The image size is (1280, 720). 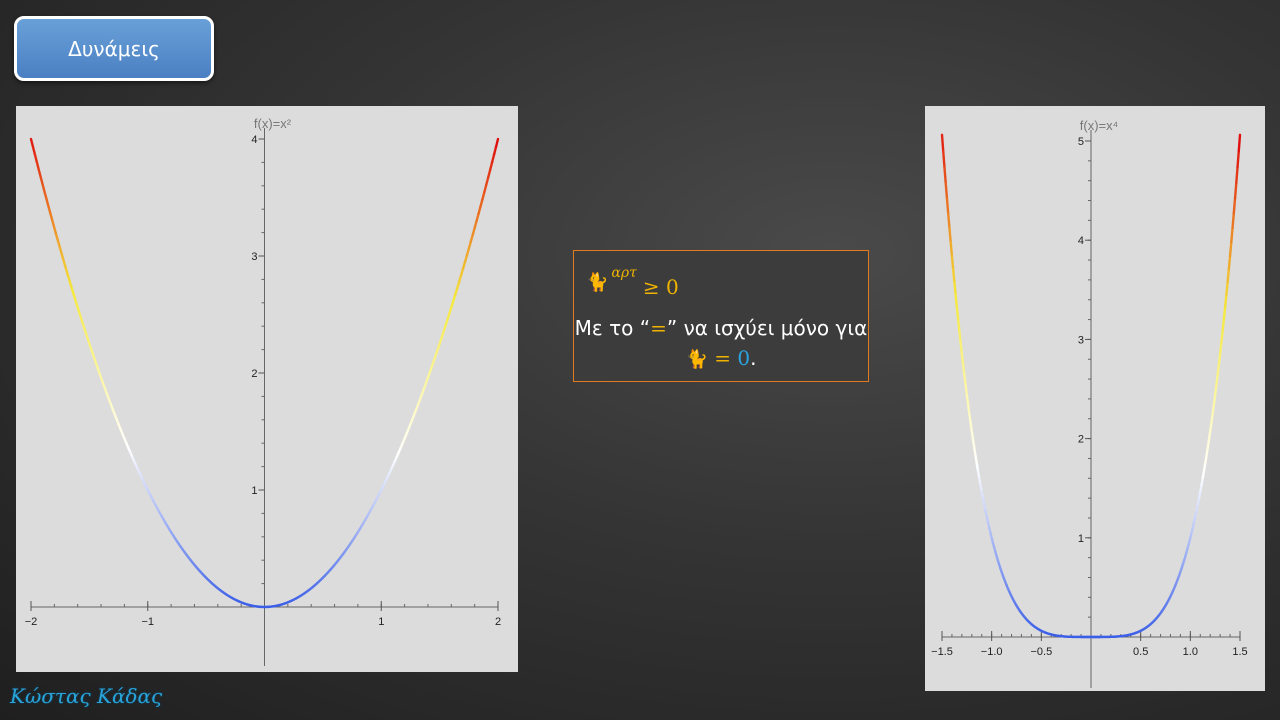 I want to click on x-tick-label: −2, so click(x=31, y=622).